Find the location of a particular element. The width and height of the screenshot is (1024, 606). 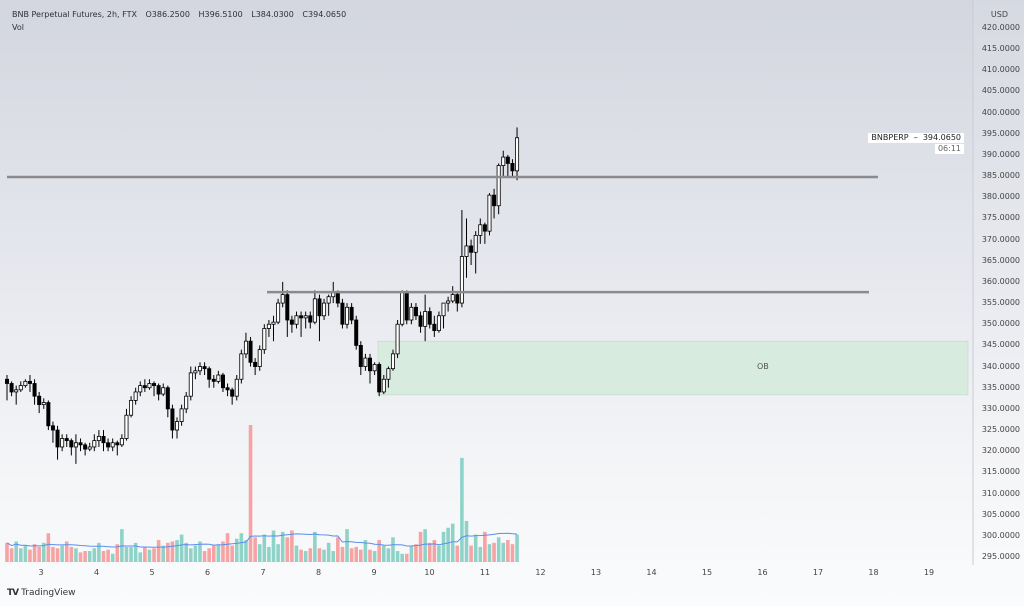

time-tick-label: 18 is located at coordinates (873, 572).